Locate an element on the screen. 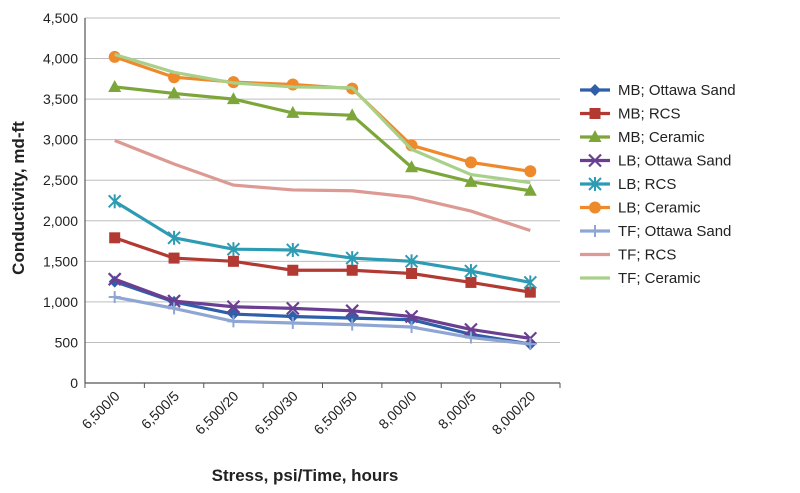  legend-item: MB; RCS is located at coordinates (630, 114).